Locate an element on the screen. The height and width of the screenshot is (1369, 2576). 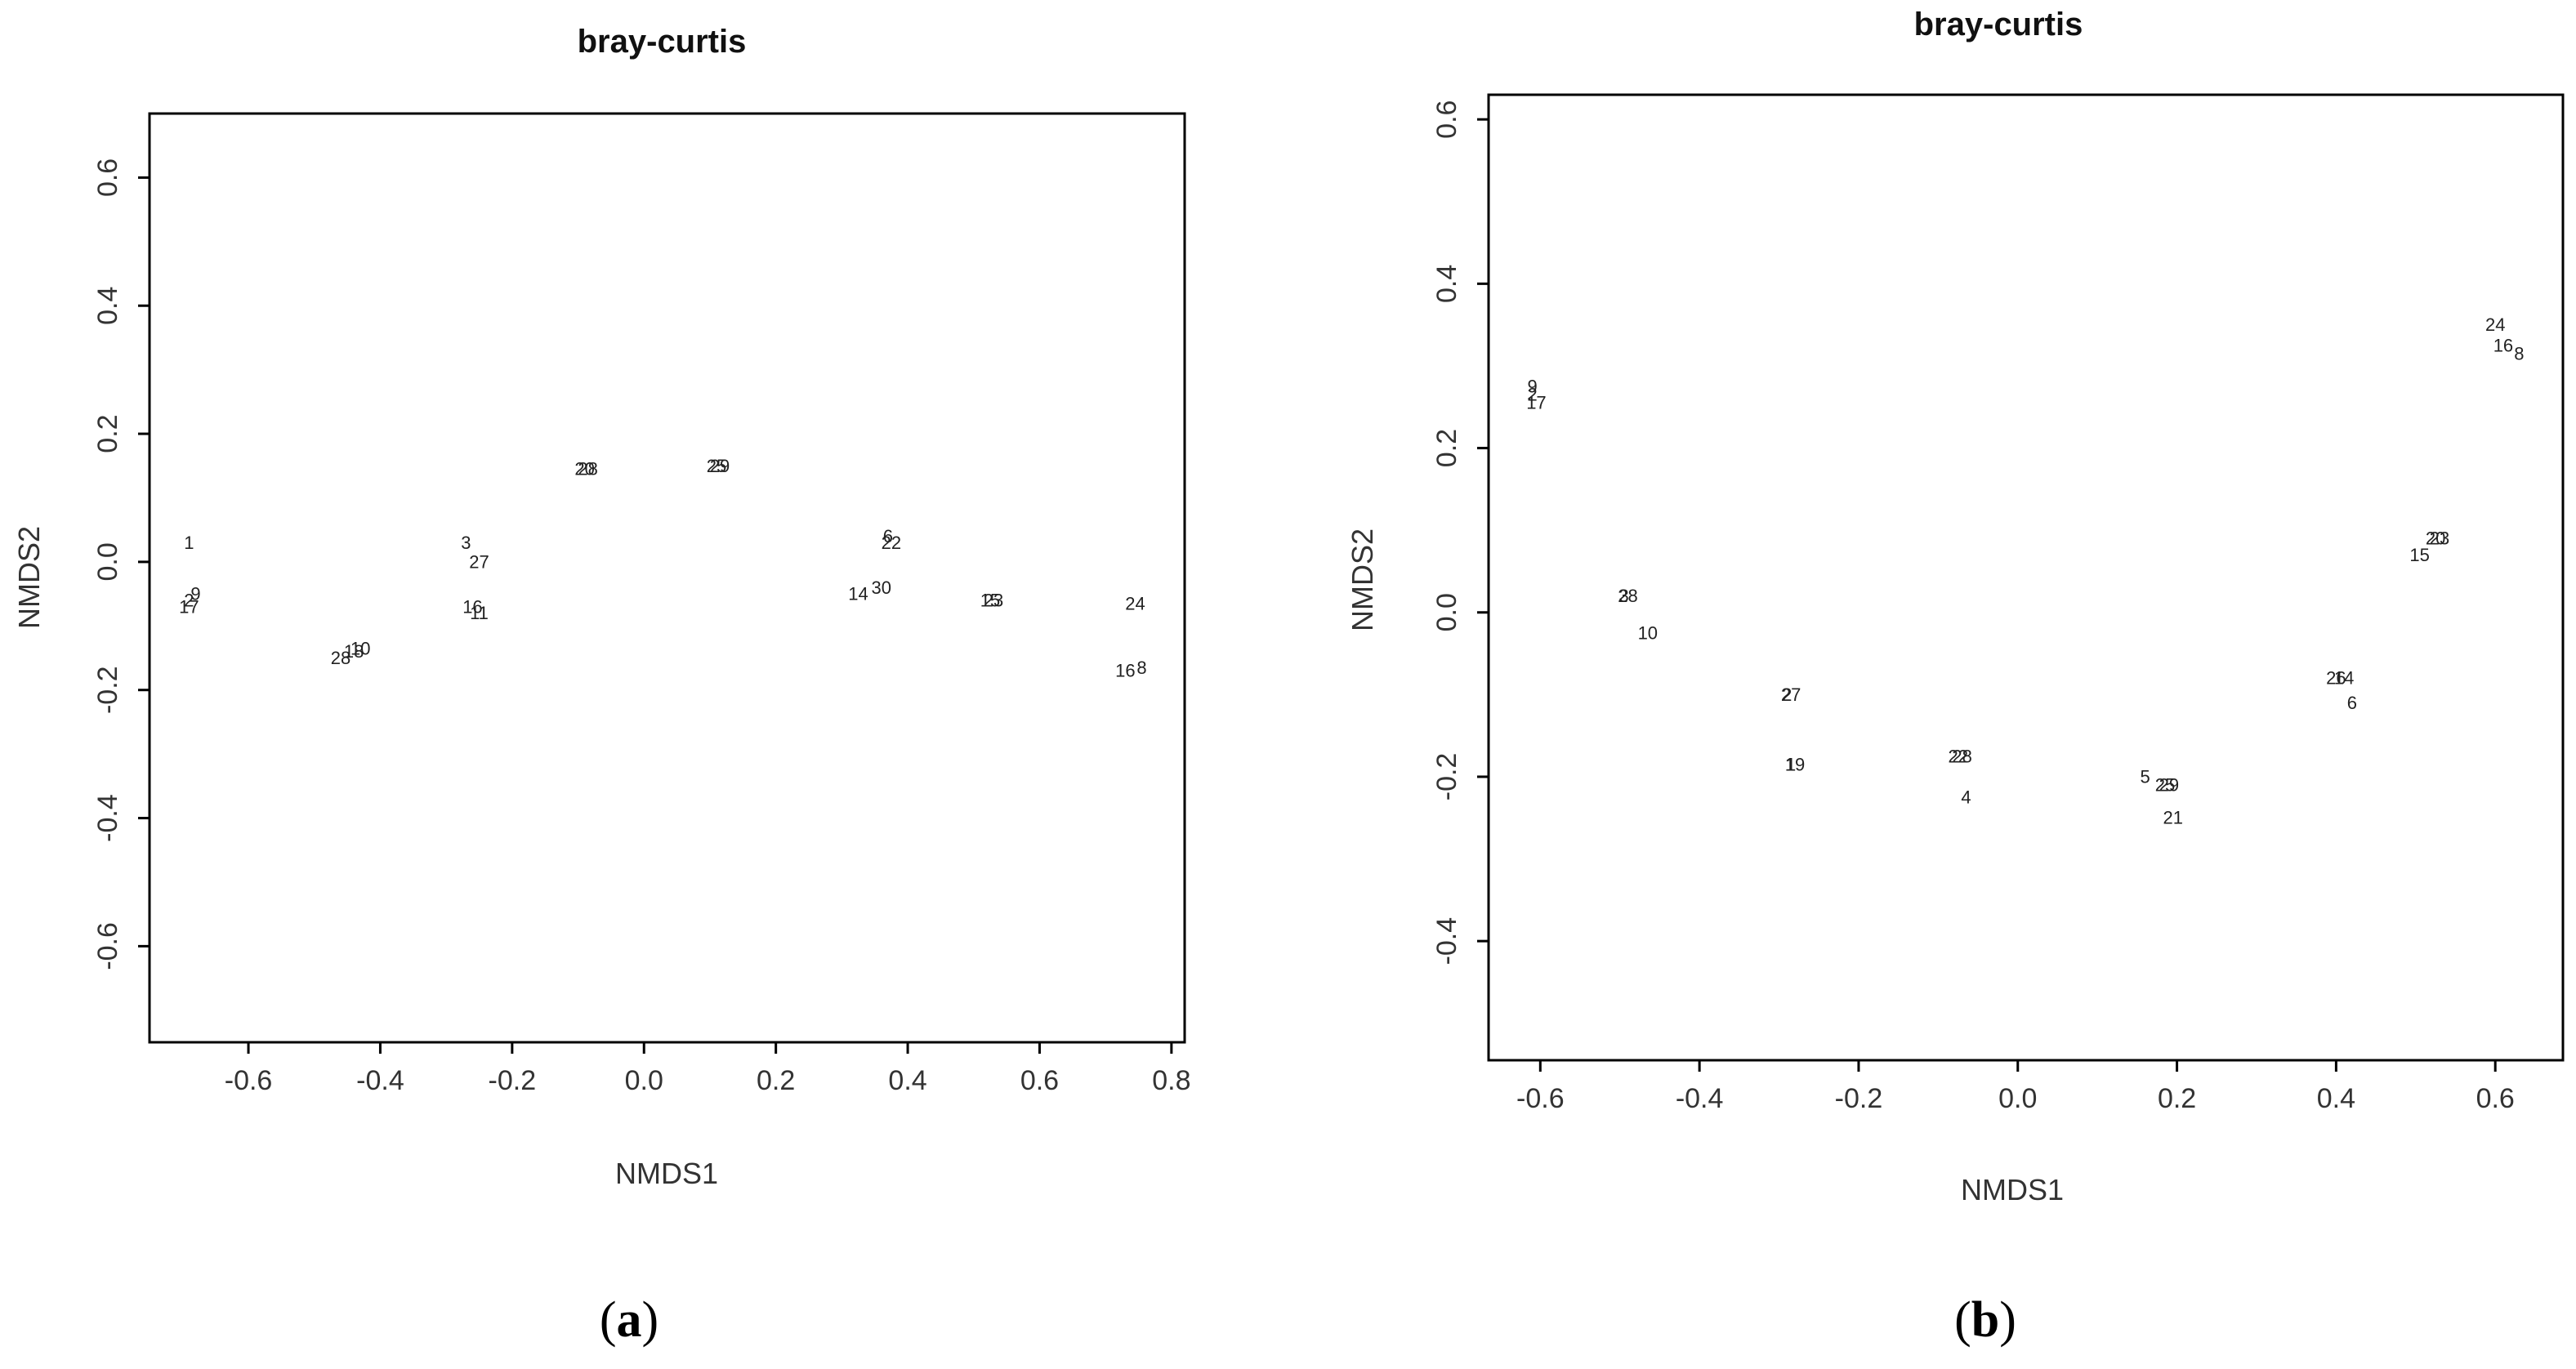
point-label: 26 is located at coordinates (2336, 678).